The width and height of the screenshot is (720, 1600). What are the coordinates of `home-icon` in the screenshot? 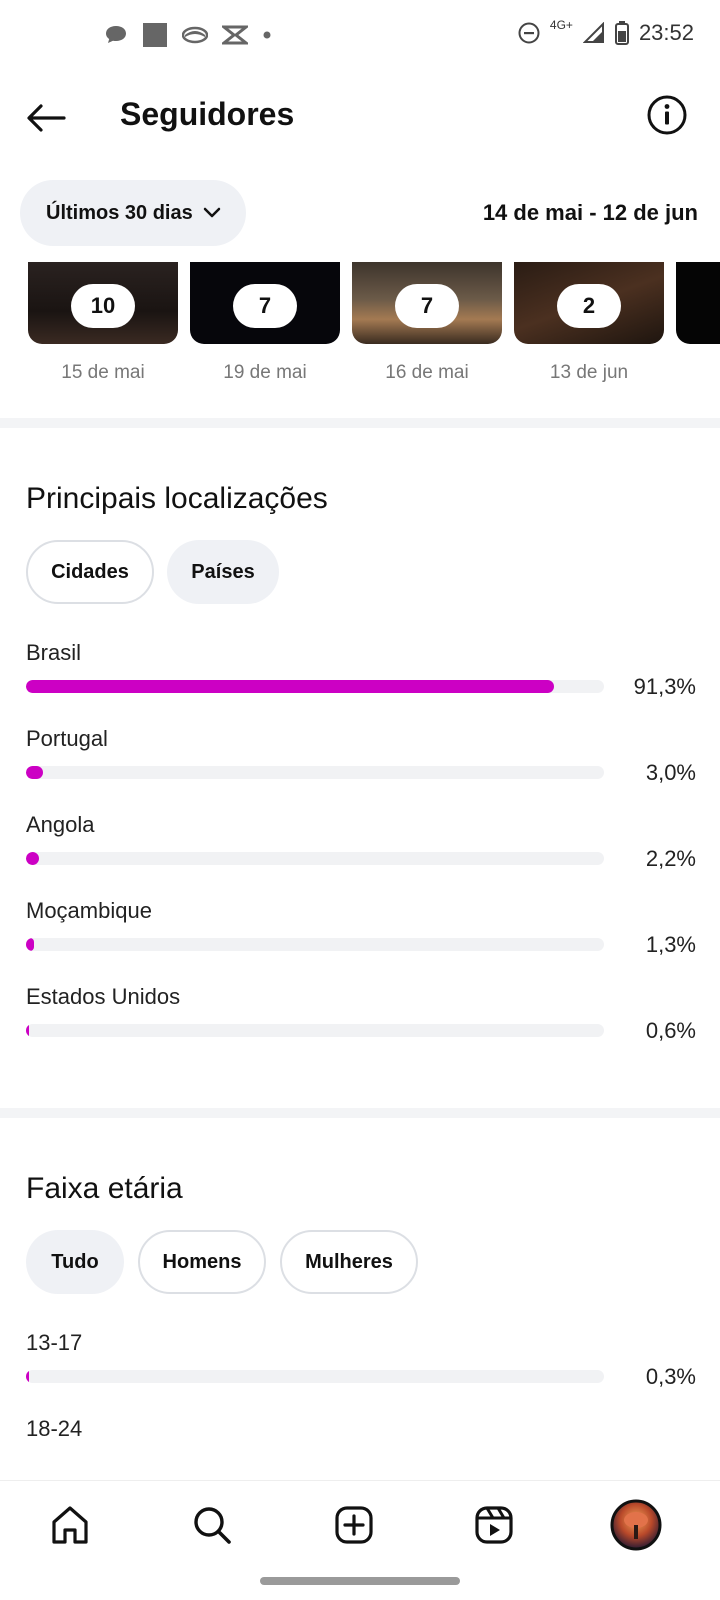 It's located at (70, 1525).